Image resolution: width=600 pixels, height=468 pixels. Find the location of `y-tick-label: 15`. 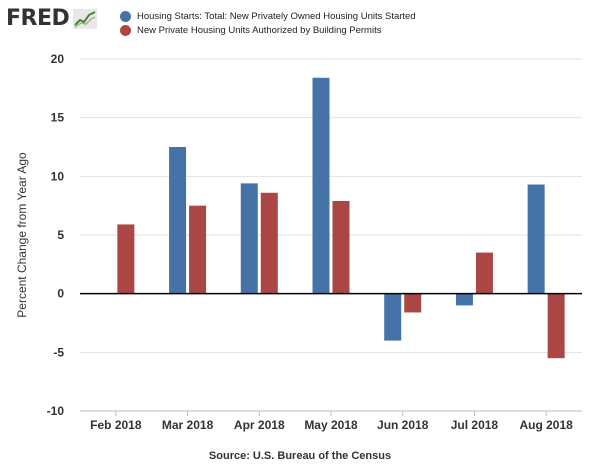

y-tick-label: 15 is located at coordinates (58, 118).